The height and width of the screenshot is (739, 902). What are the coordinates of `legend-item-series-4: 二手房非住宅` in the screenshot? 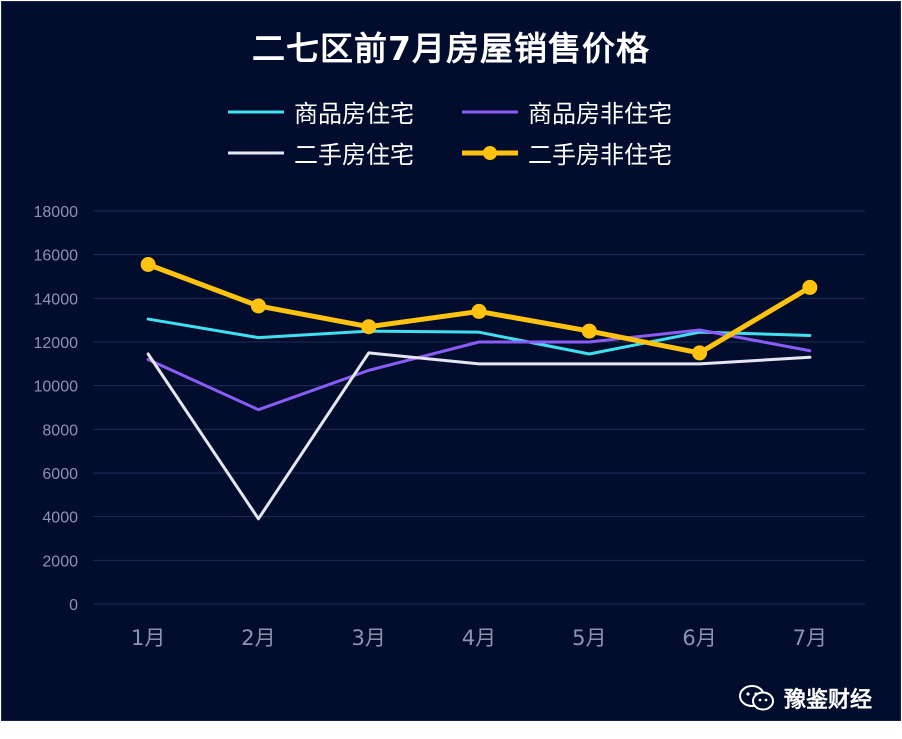 It's located at (567, 152).